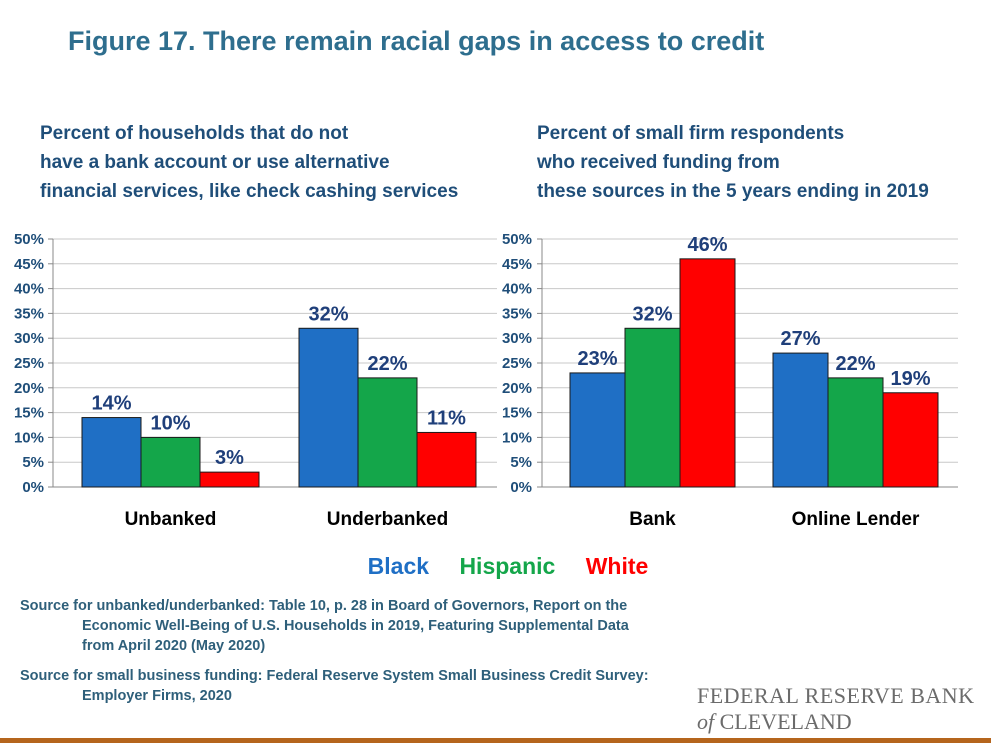 This screenshot has width=991, height=743. I want to click on right-subtitle-line: Percent of small firm respondents, so click(691, 133).